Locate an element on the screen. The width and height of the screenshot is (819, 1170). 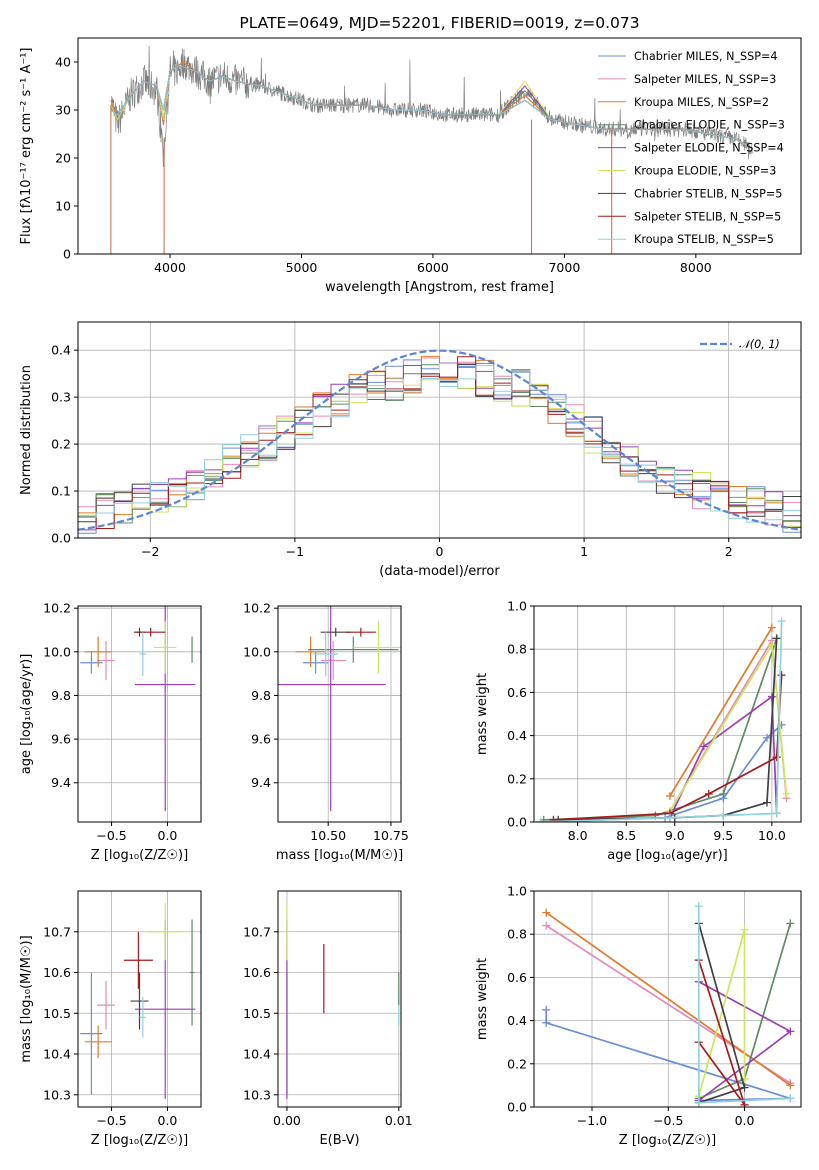
legend-label: Salpeter STELIB, N_SSP=5 is located at coordinates (707, 216).